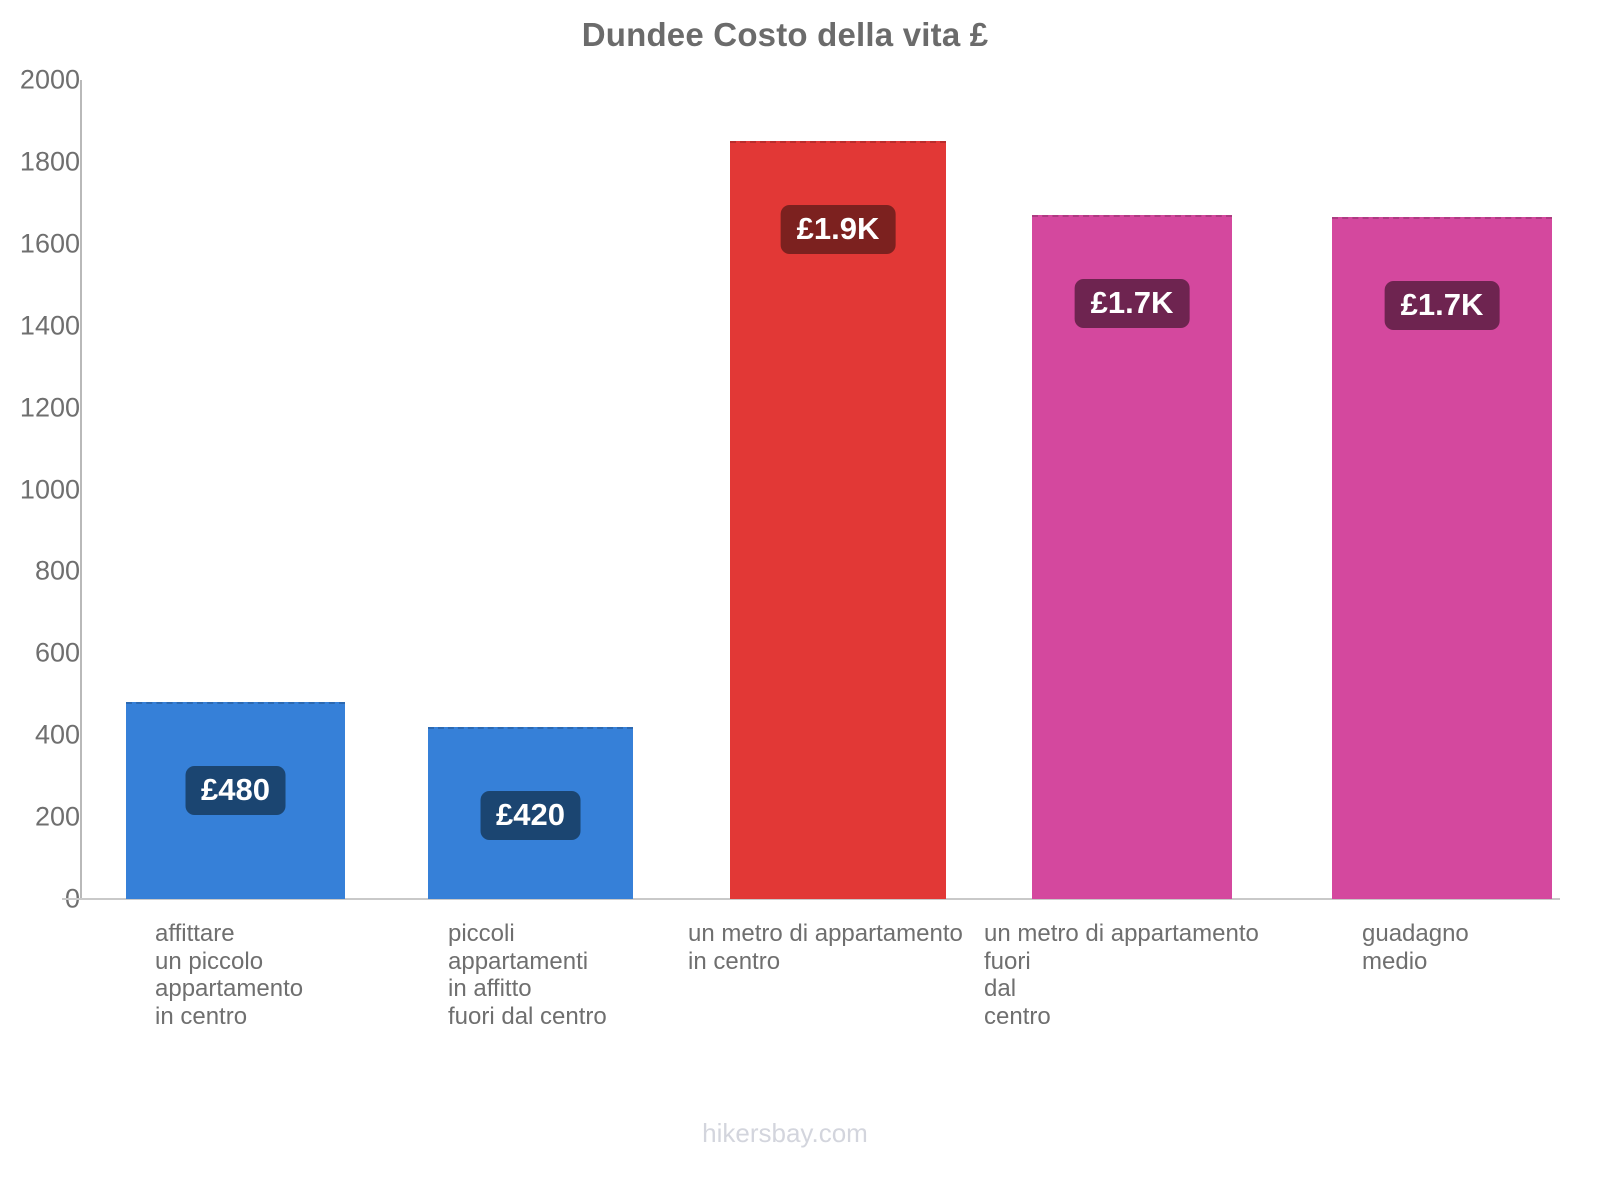 The image size is (1600, 1200). Describe the element at coordinates (57, 652) in the screenshot. I see `y-axis-tick-600: 600` at that location.